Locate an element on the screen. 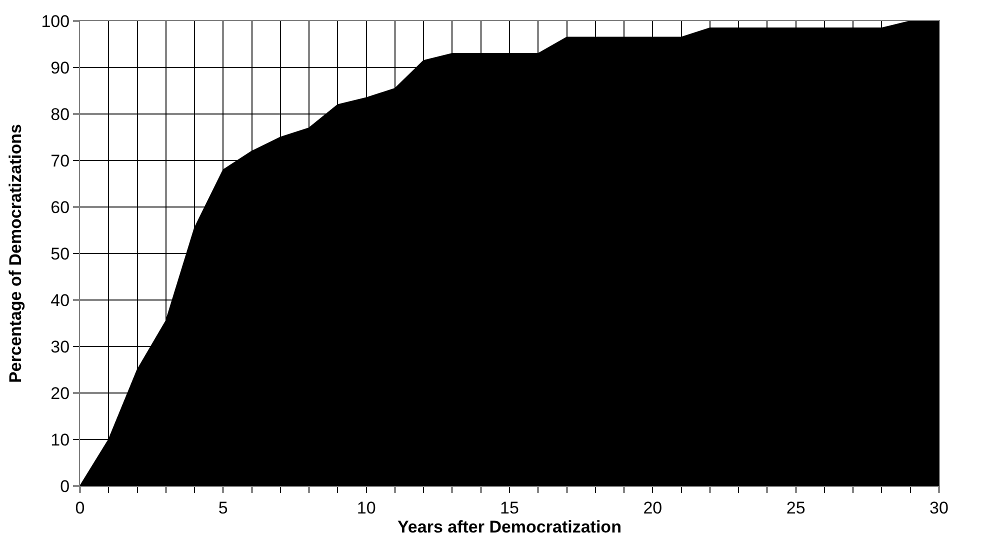 This screenshot has width=994, height=556. y-tick-label: 30 is located at coordinates (60, 346).